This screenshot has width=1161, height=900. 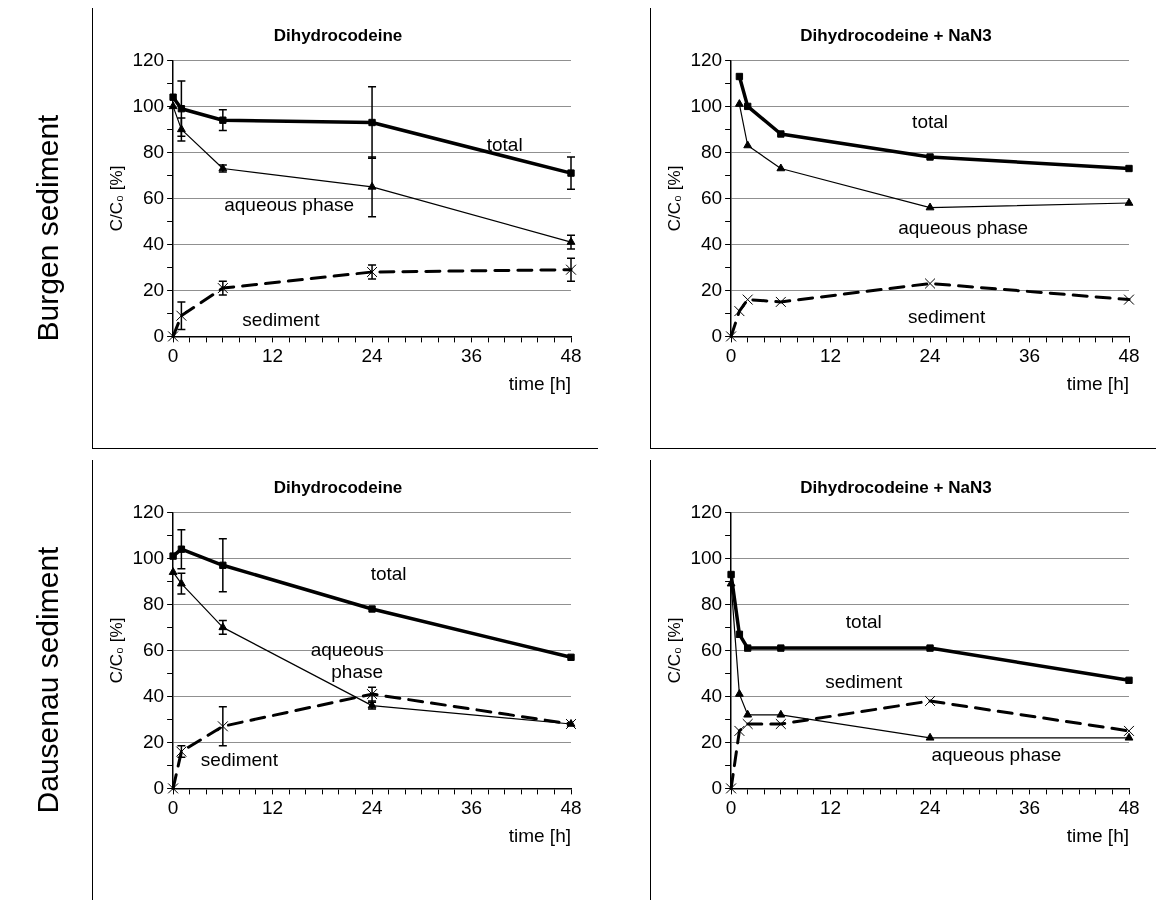 What do you see at coordinates (47, 228) in the screenshot?
I see `text: Burgen sediment` at bounding box center [47, 228].